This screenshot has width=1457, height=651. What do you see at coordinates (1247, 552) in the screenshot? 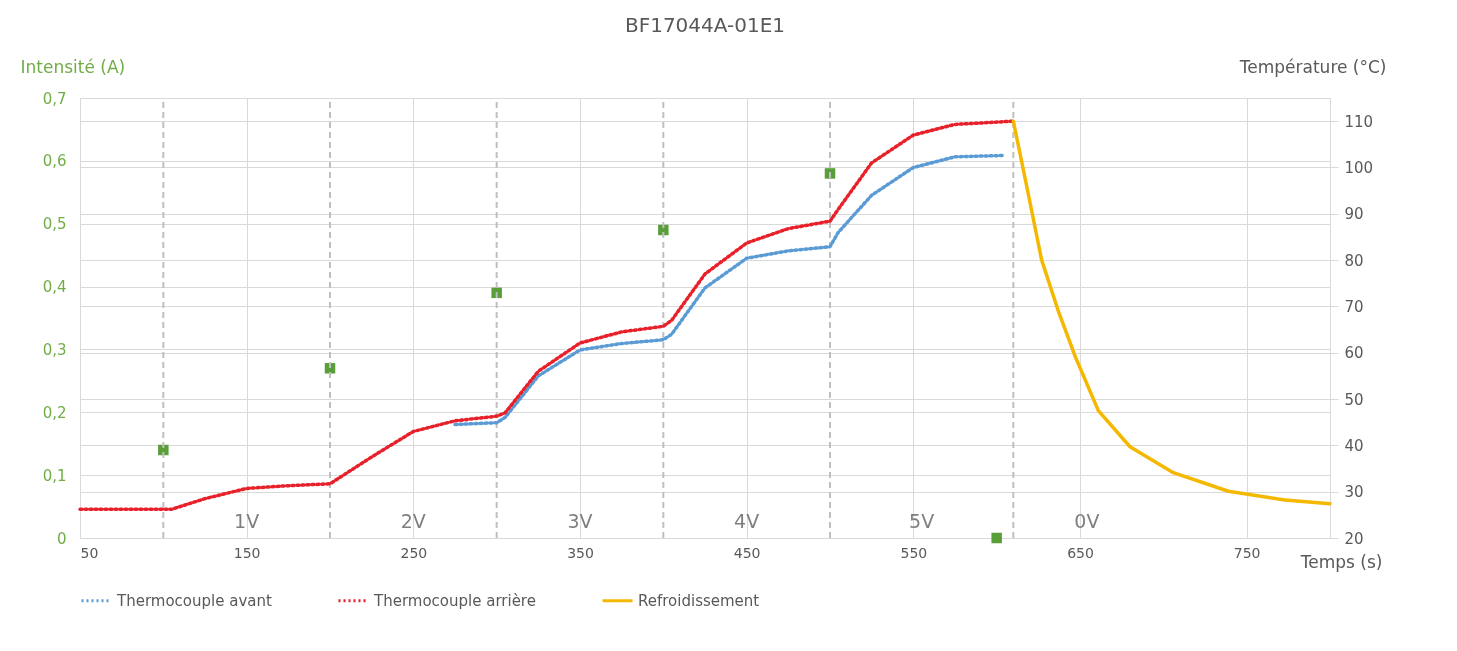
I see `x-tick-label: 750` at bounding box center [1247, 552].